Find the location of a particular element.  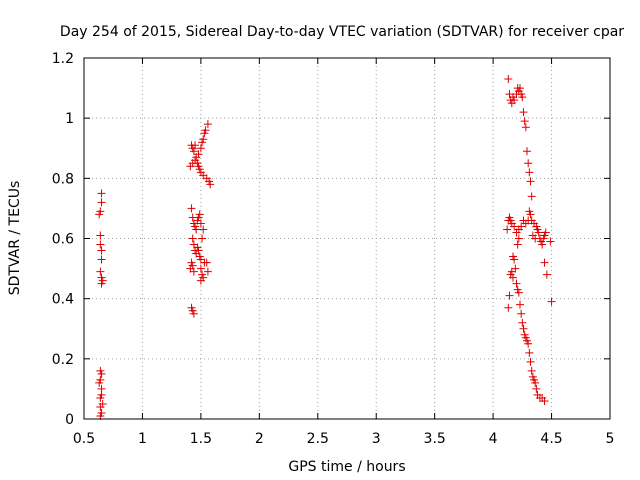

y-tick-label: 0.2 is located at coordinates (63, 360).